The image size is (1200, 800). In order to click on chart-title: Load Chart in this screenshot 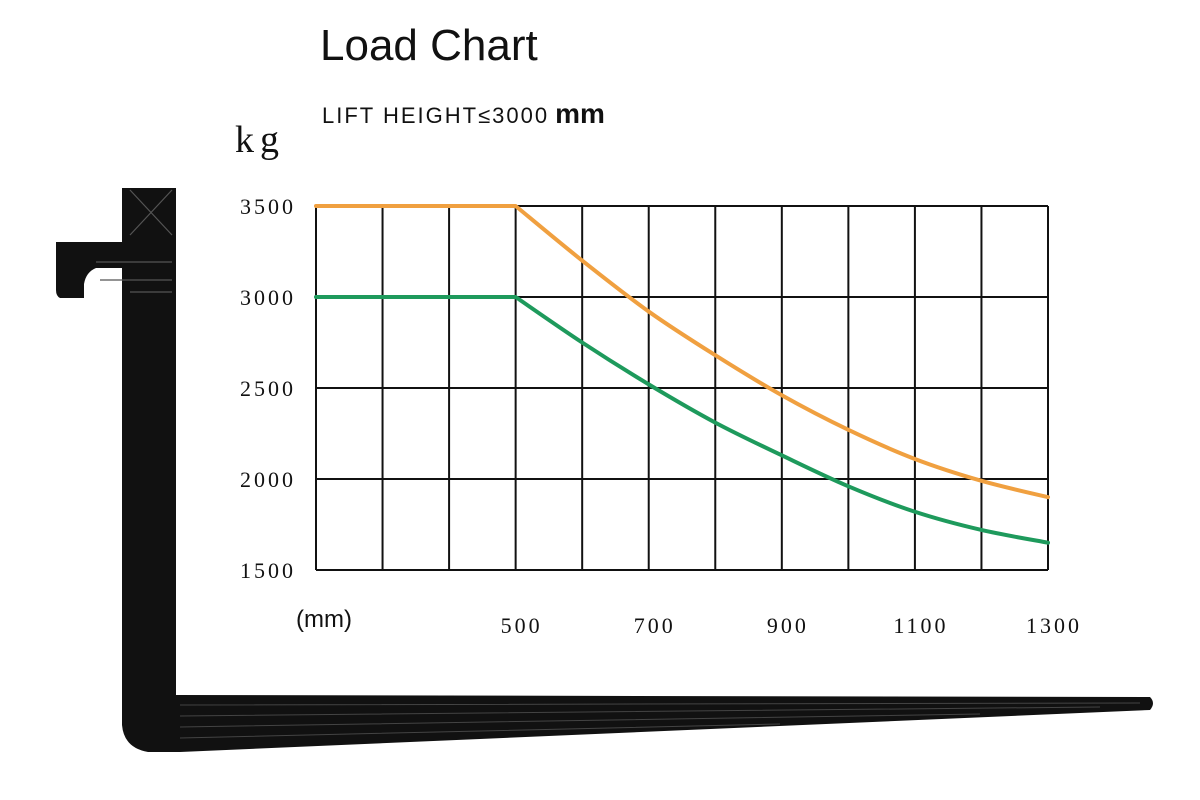, I will do `click(429, 45)`.